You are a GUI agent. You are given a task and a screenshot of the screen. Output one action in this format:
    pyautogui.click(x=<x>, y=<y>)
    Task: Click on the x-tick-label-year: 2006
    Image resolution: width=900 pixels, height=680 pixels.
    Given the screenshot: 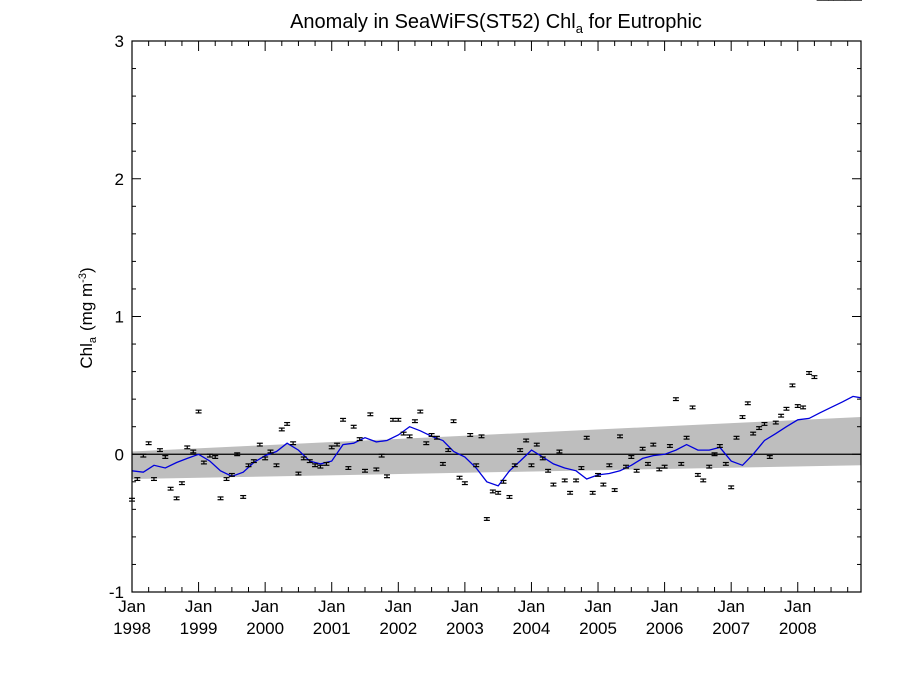 What is the action you would take?
    pyautogui.click(x=665, y=628)
    